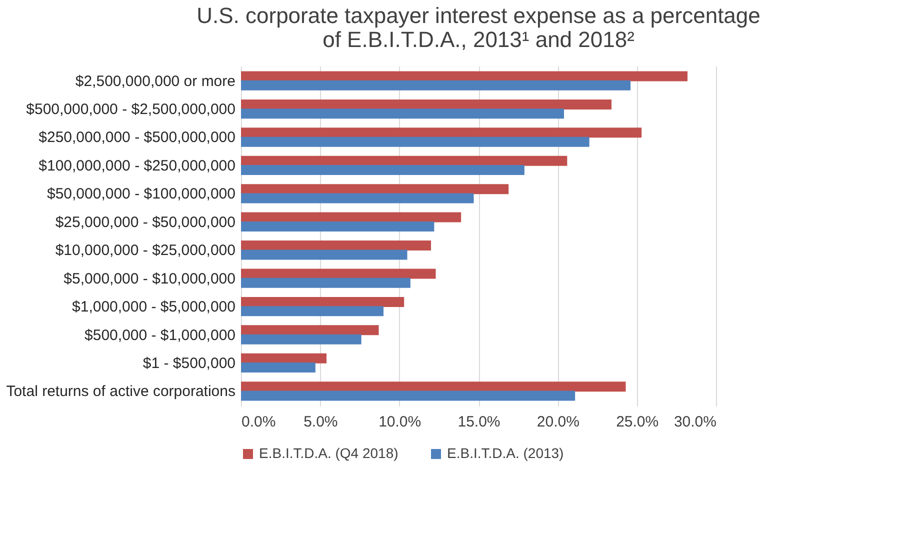  I want to click on y-tick-label: $500,000,000 - $2,500,000,000, so click(131, 109).